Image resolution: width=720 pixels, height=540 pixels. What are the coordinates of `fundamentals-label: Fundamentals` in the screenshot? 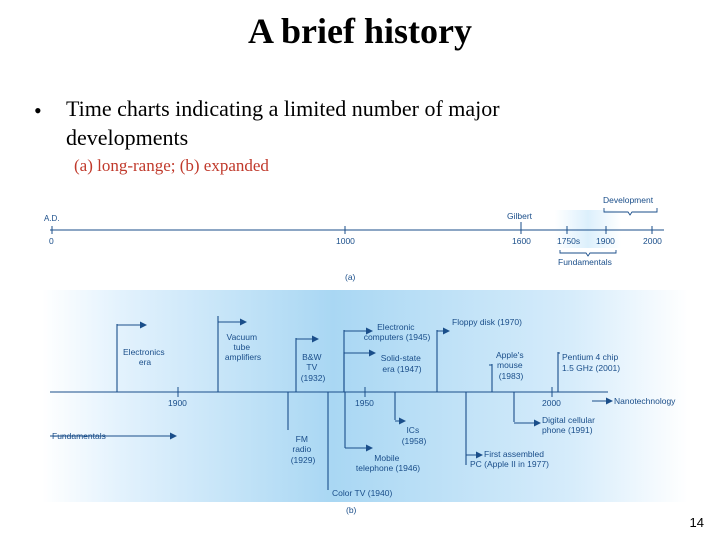 It's located at (585, 262).